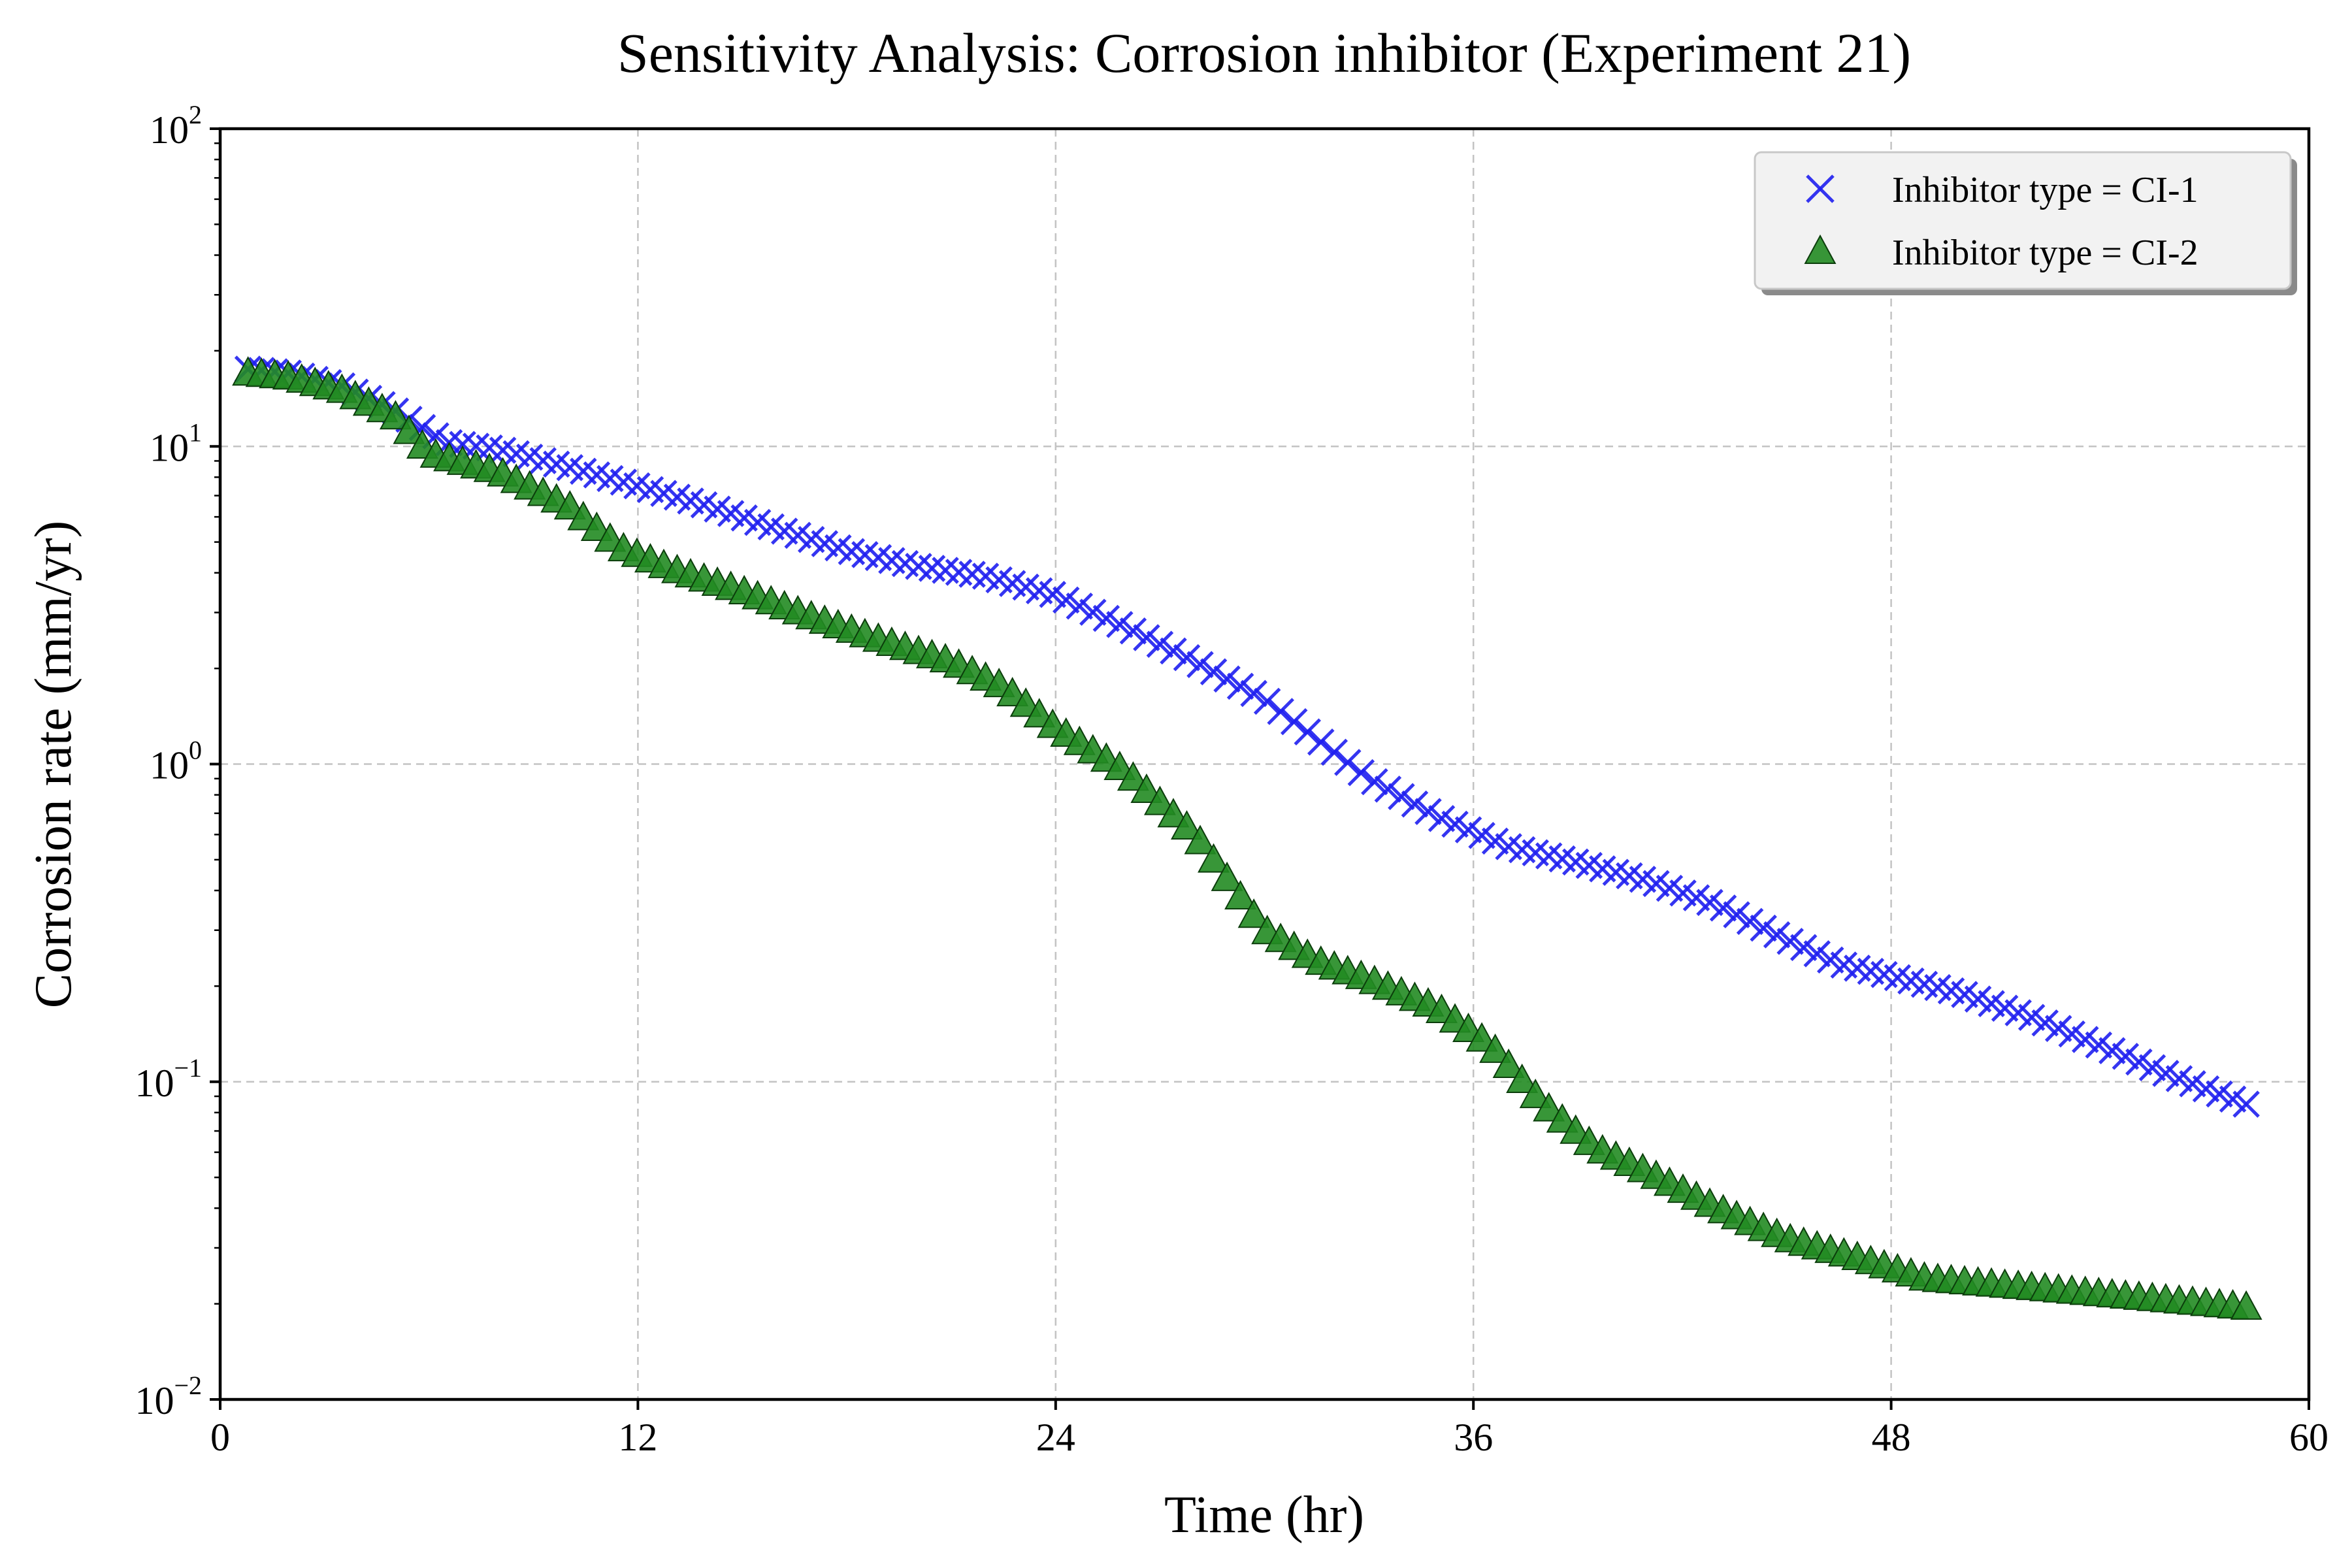 This screenshot has width=2352, height=1568. What do you see at coordinates (1820, 188) in the screenshot?
I see `legend-marker-x` at bounding box center [1820, 188].